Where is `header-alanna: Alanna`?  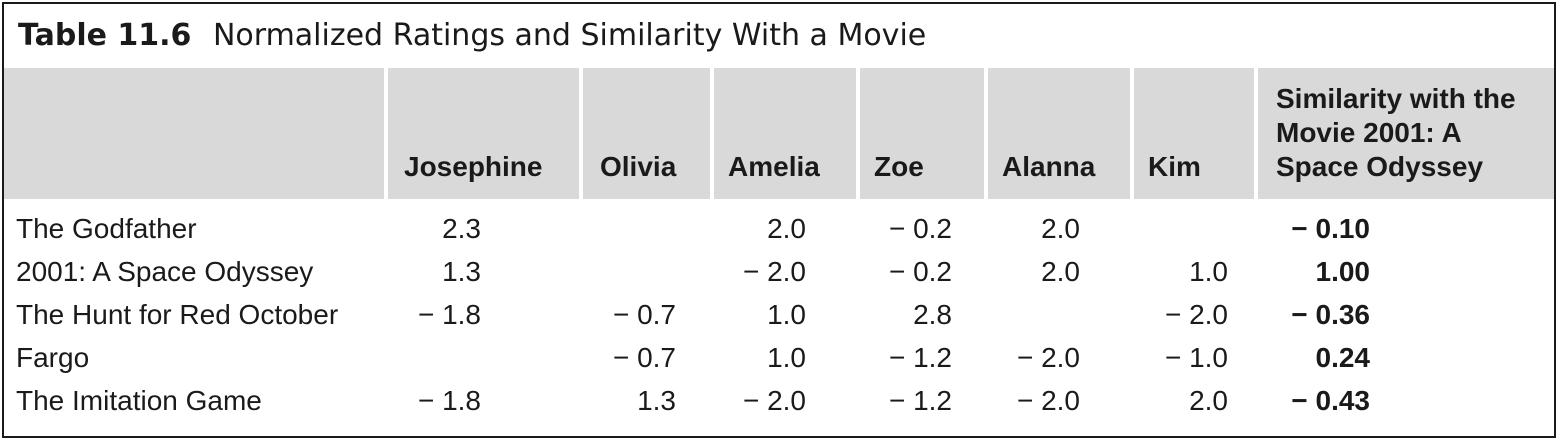 header-alanna: Alanna is located at coordinates (1049, 166).